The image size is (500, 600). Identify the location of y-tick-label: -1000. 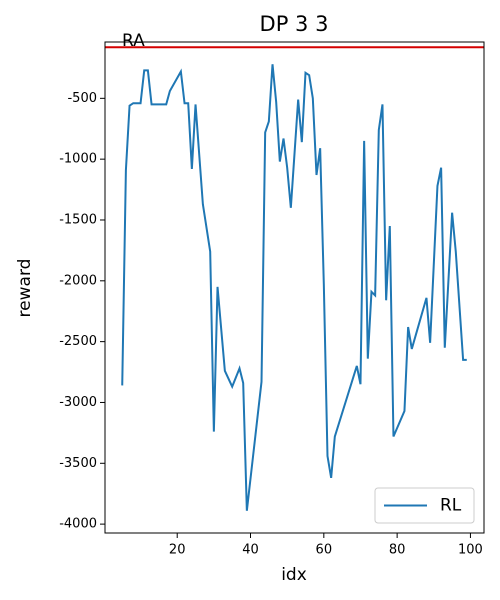
(78, 159).